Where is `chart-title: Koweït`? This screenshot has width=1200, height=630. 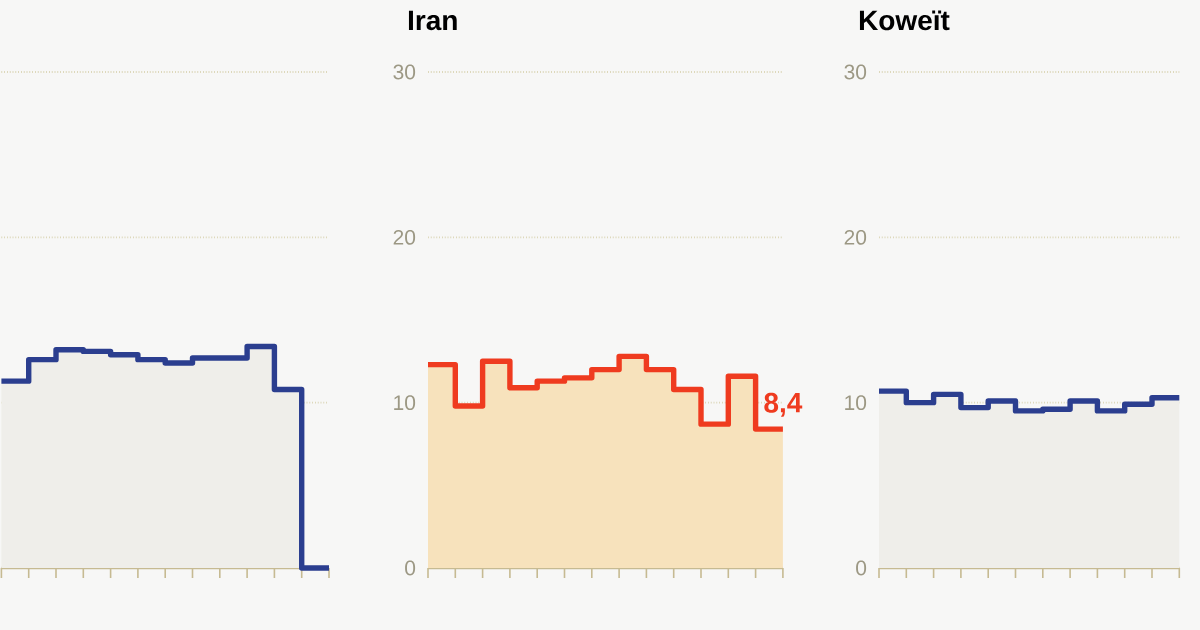
chart-title: Koweït is located at coordinates (904, 20).